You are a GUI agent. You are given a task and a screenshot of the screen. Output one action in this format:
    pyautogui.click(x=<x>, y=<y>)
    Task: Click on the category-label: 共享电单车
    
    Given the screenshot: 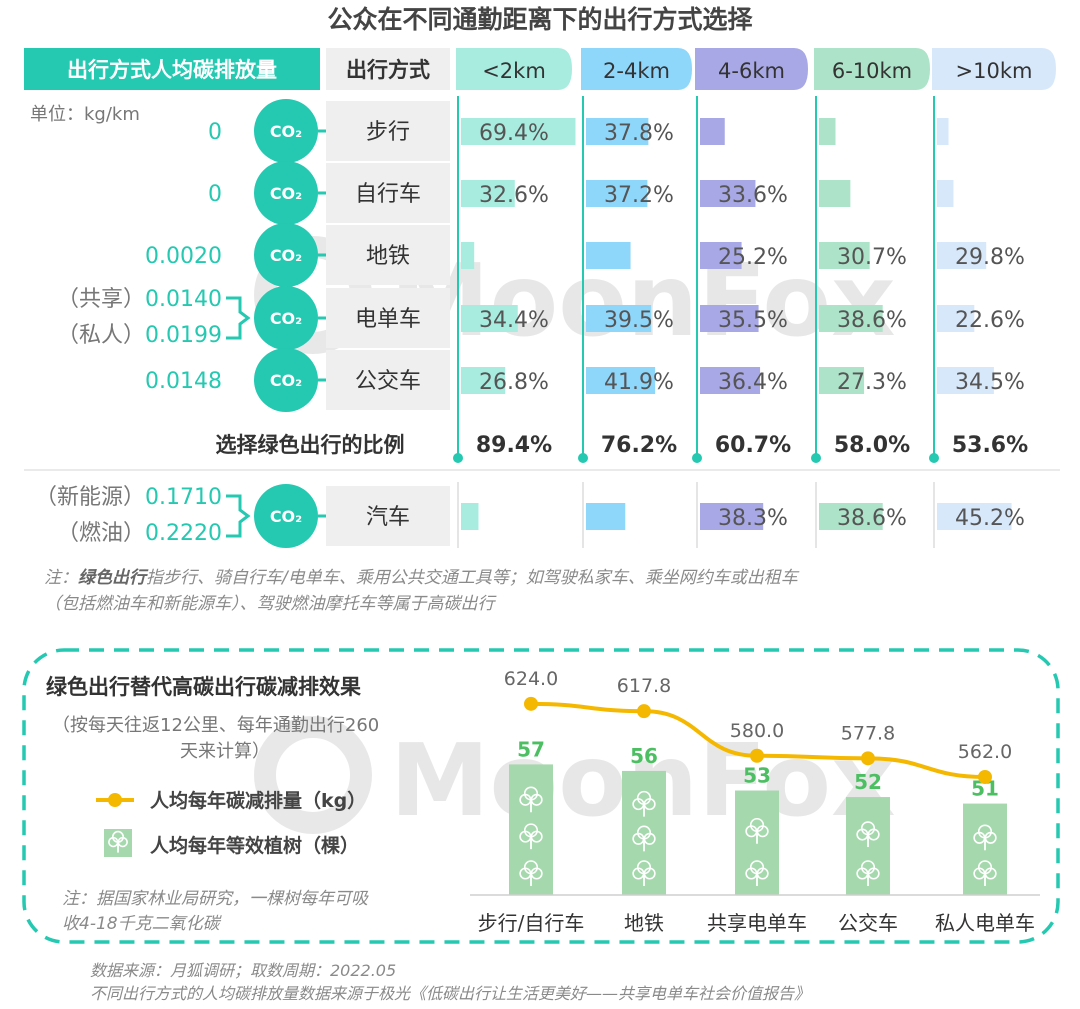 What is the action you would take?
    pyautogui.click(x=757, y=923)
    